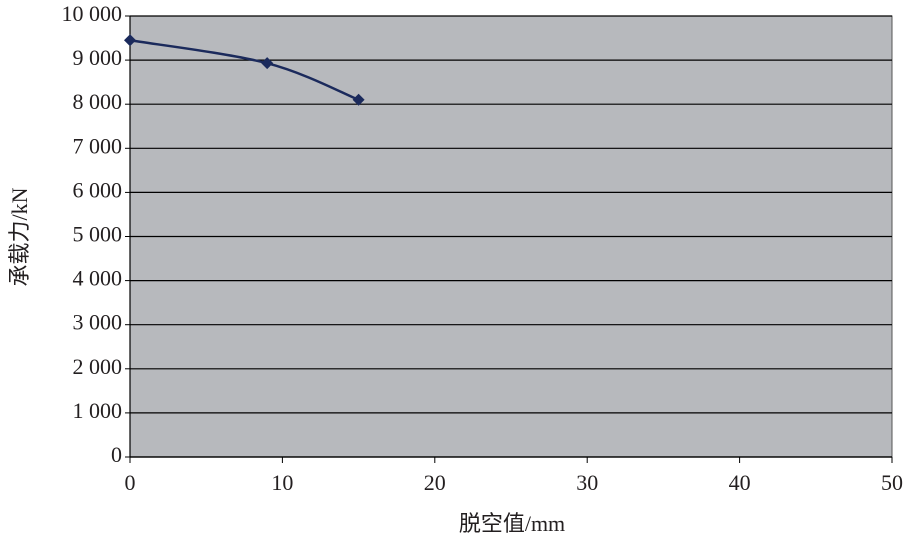  What do you see at coordinates (130, 482) in the screenshot?
I see `x-tick-label: 0` at bounding box center [130, 482].